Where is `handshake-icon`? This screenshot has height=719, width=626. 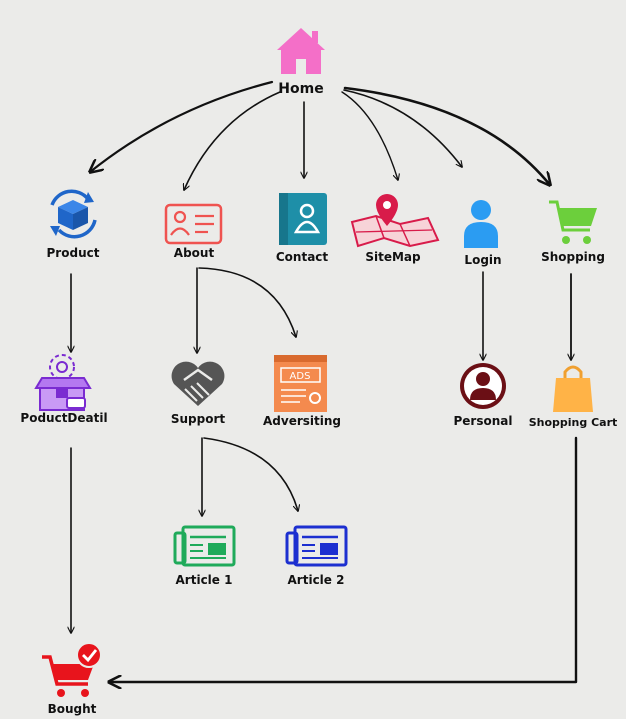
handshake-icon is located at coordinates (198, 383).